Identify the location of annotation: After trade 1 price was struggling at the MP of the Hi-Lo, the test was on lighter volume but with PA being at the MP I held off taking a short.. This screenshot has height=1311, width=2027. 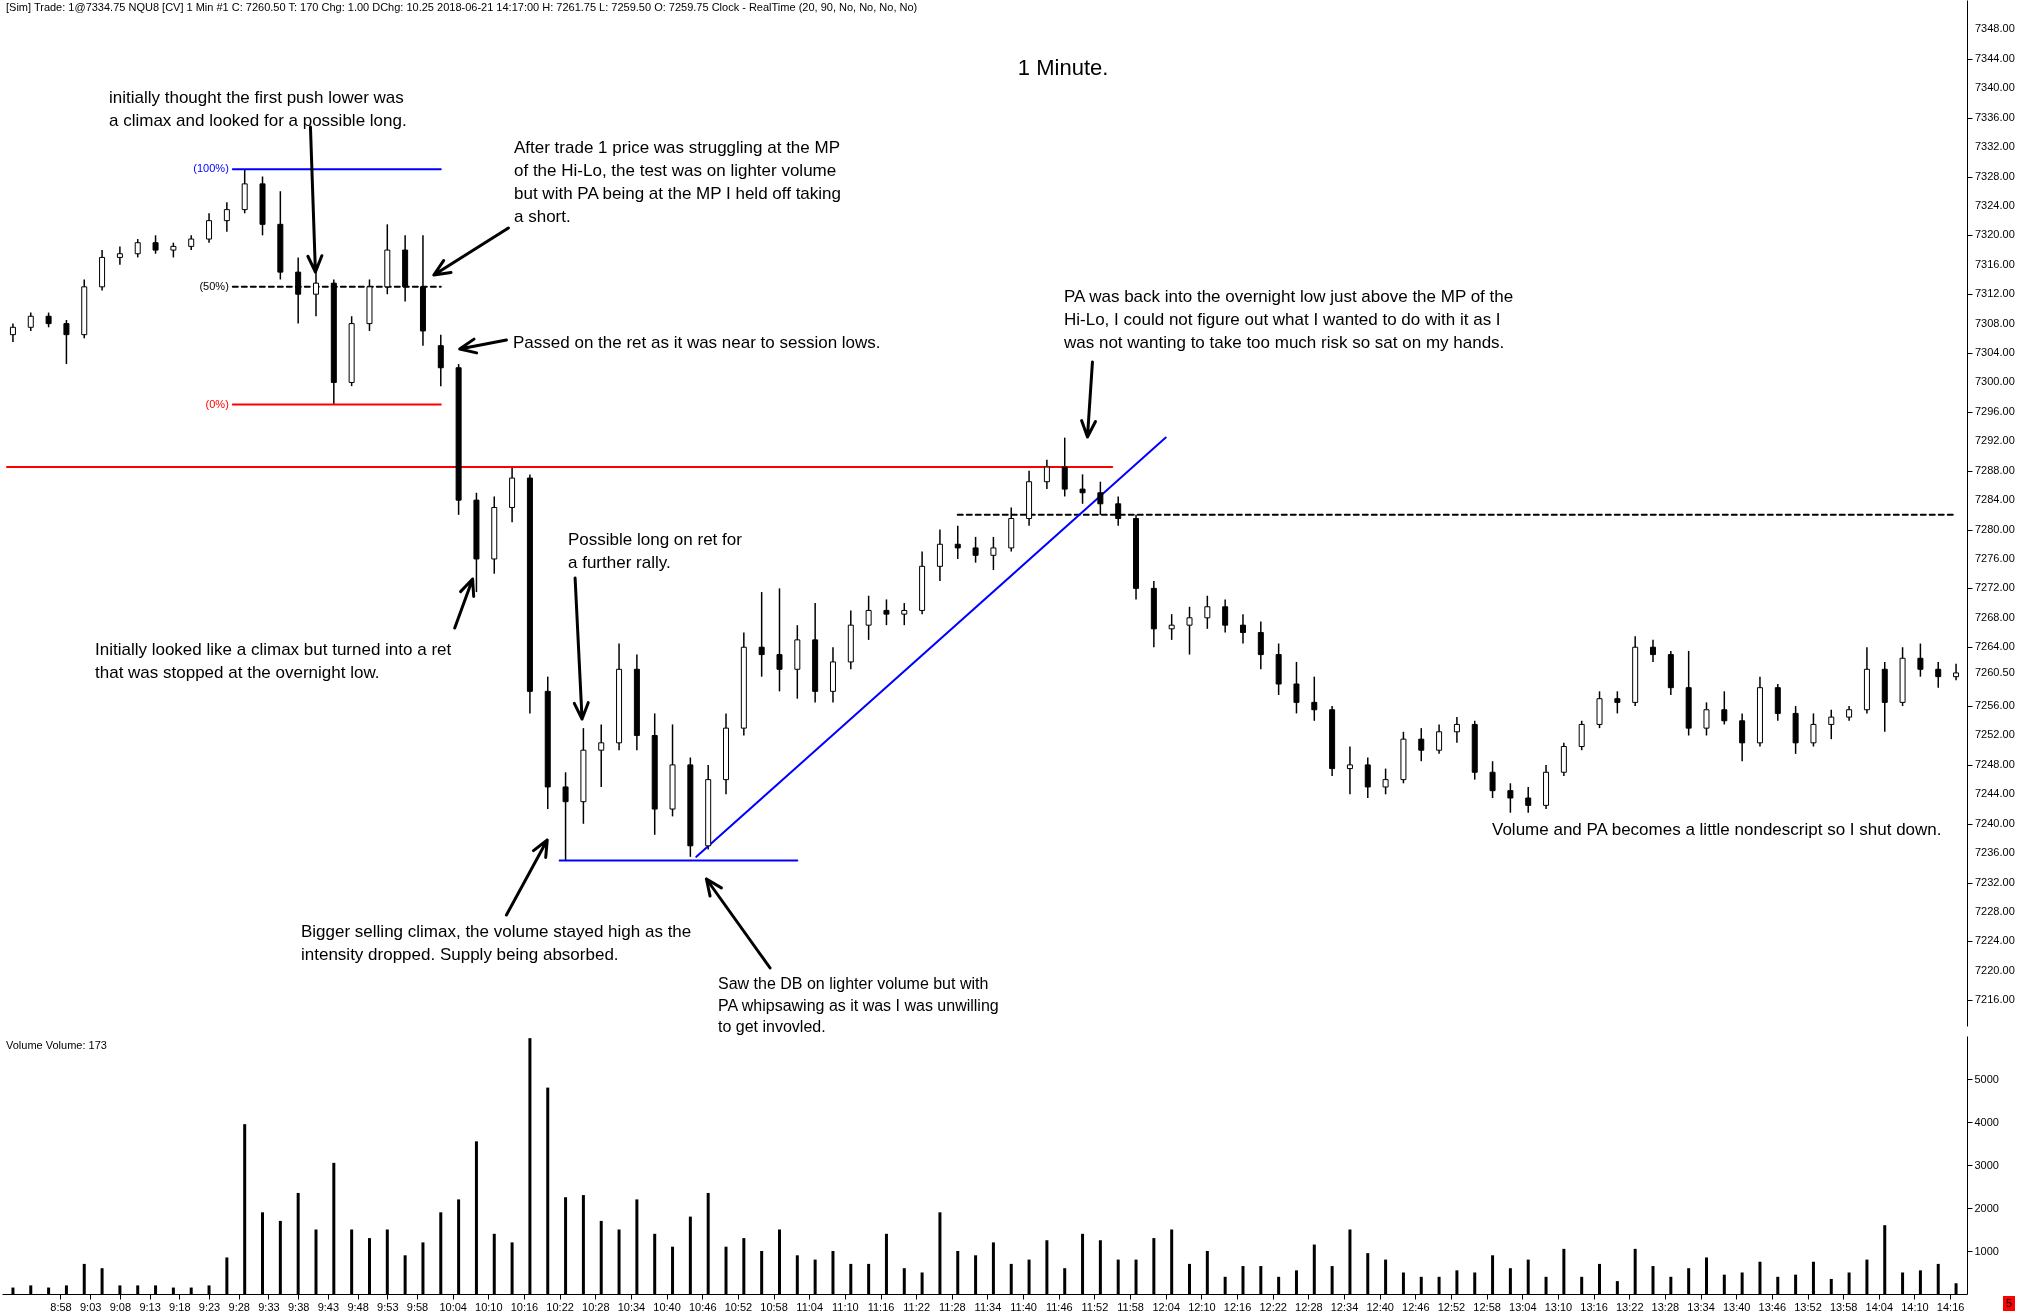
(677, 182).